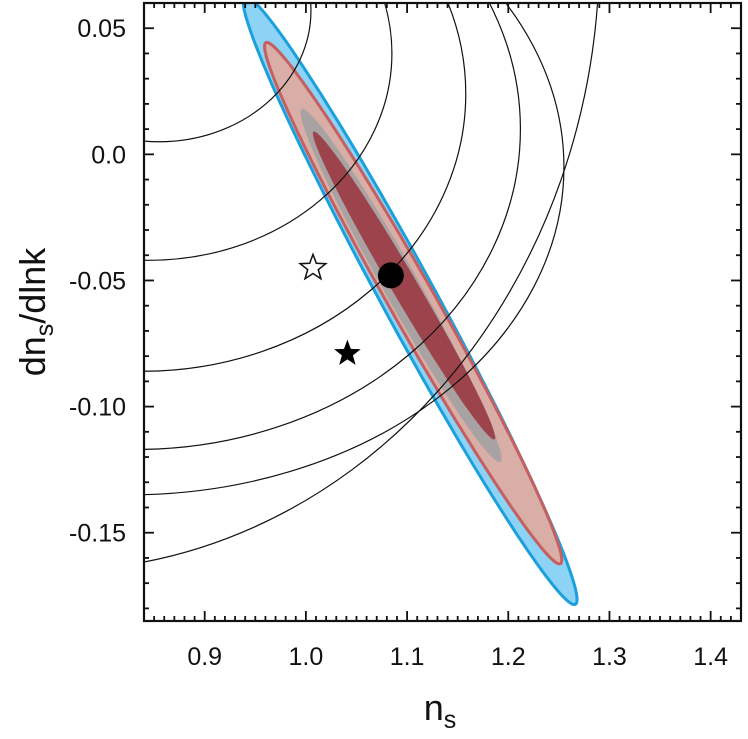 Image resolution: width=748 pixels, height=739 pixels. What do you see at coordinates (204, 657) in the screenshot?
I see `x-tick-label: 0.9` at bounding box center [204, 657].